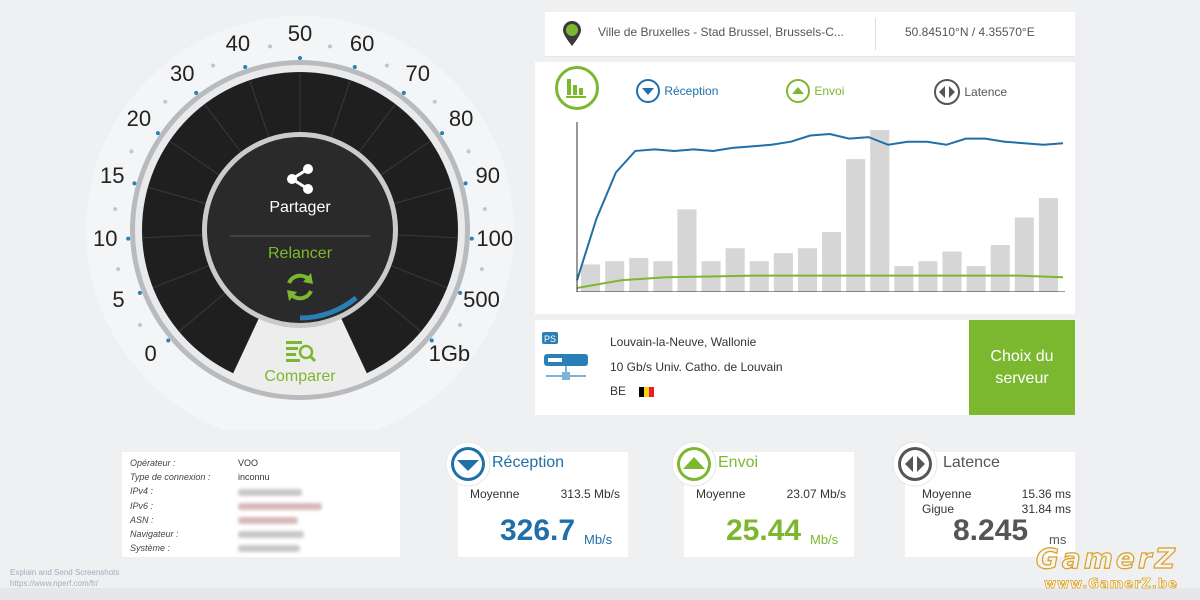  Describe the element at coordinates (696, 367) in the screenshot. I see `server-provider: 10 Gb/s Univ. Catho. de Louvain` at that location.